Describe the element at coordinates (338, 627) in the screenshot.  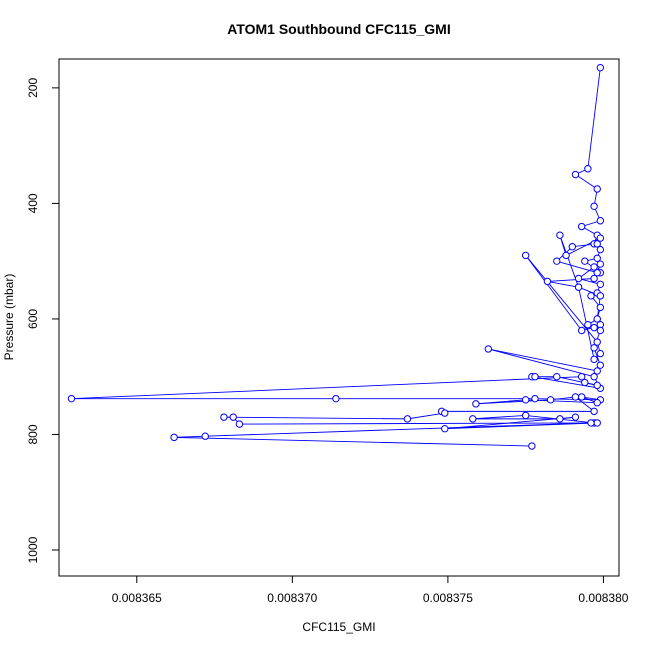
I see `x-axis-label: CFC115_GMI` at that location.